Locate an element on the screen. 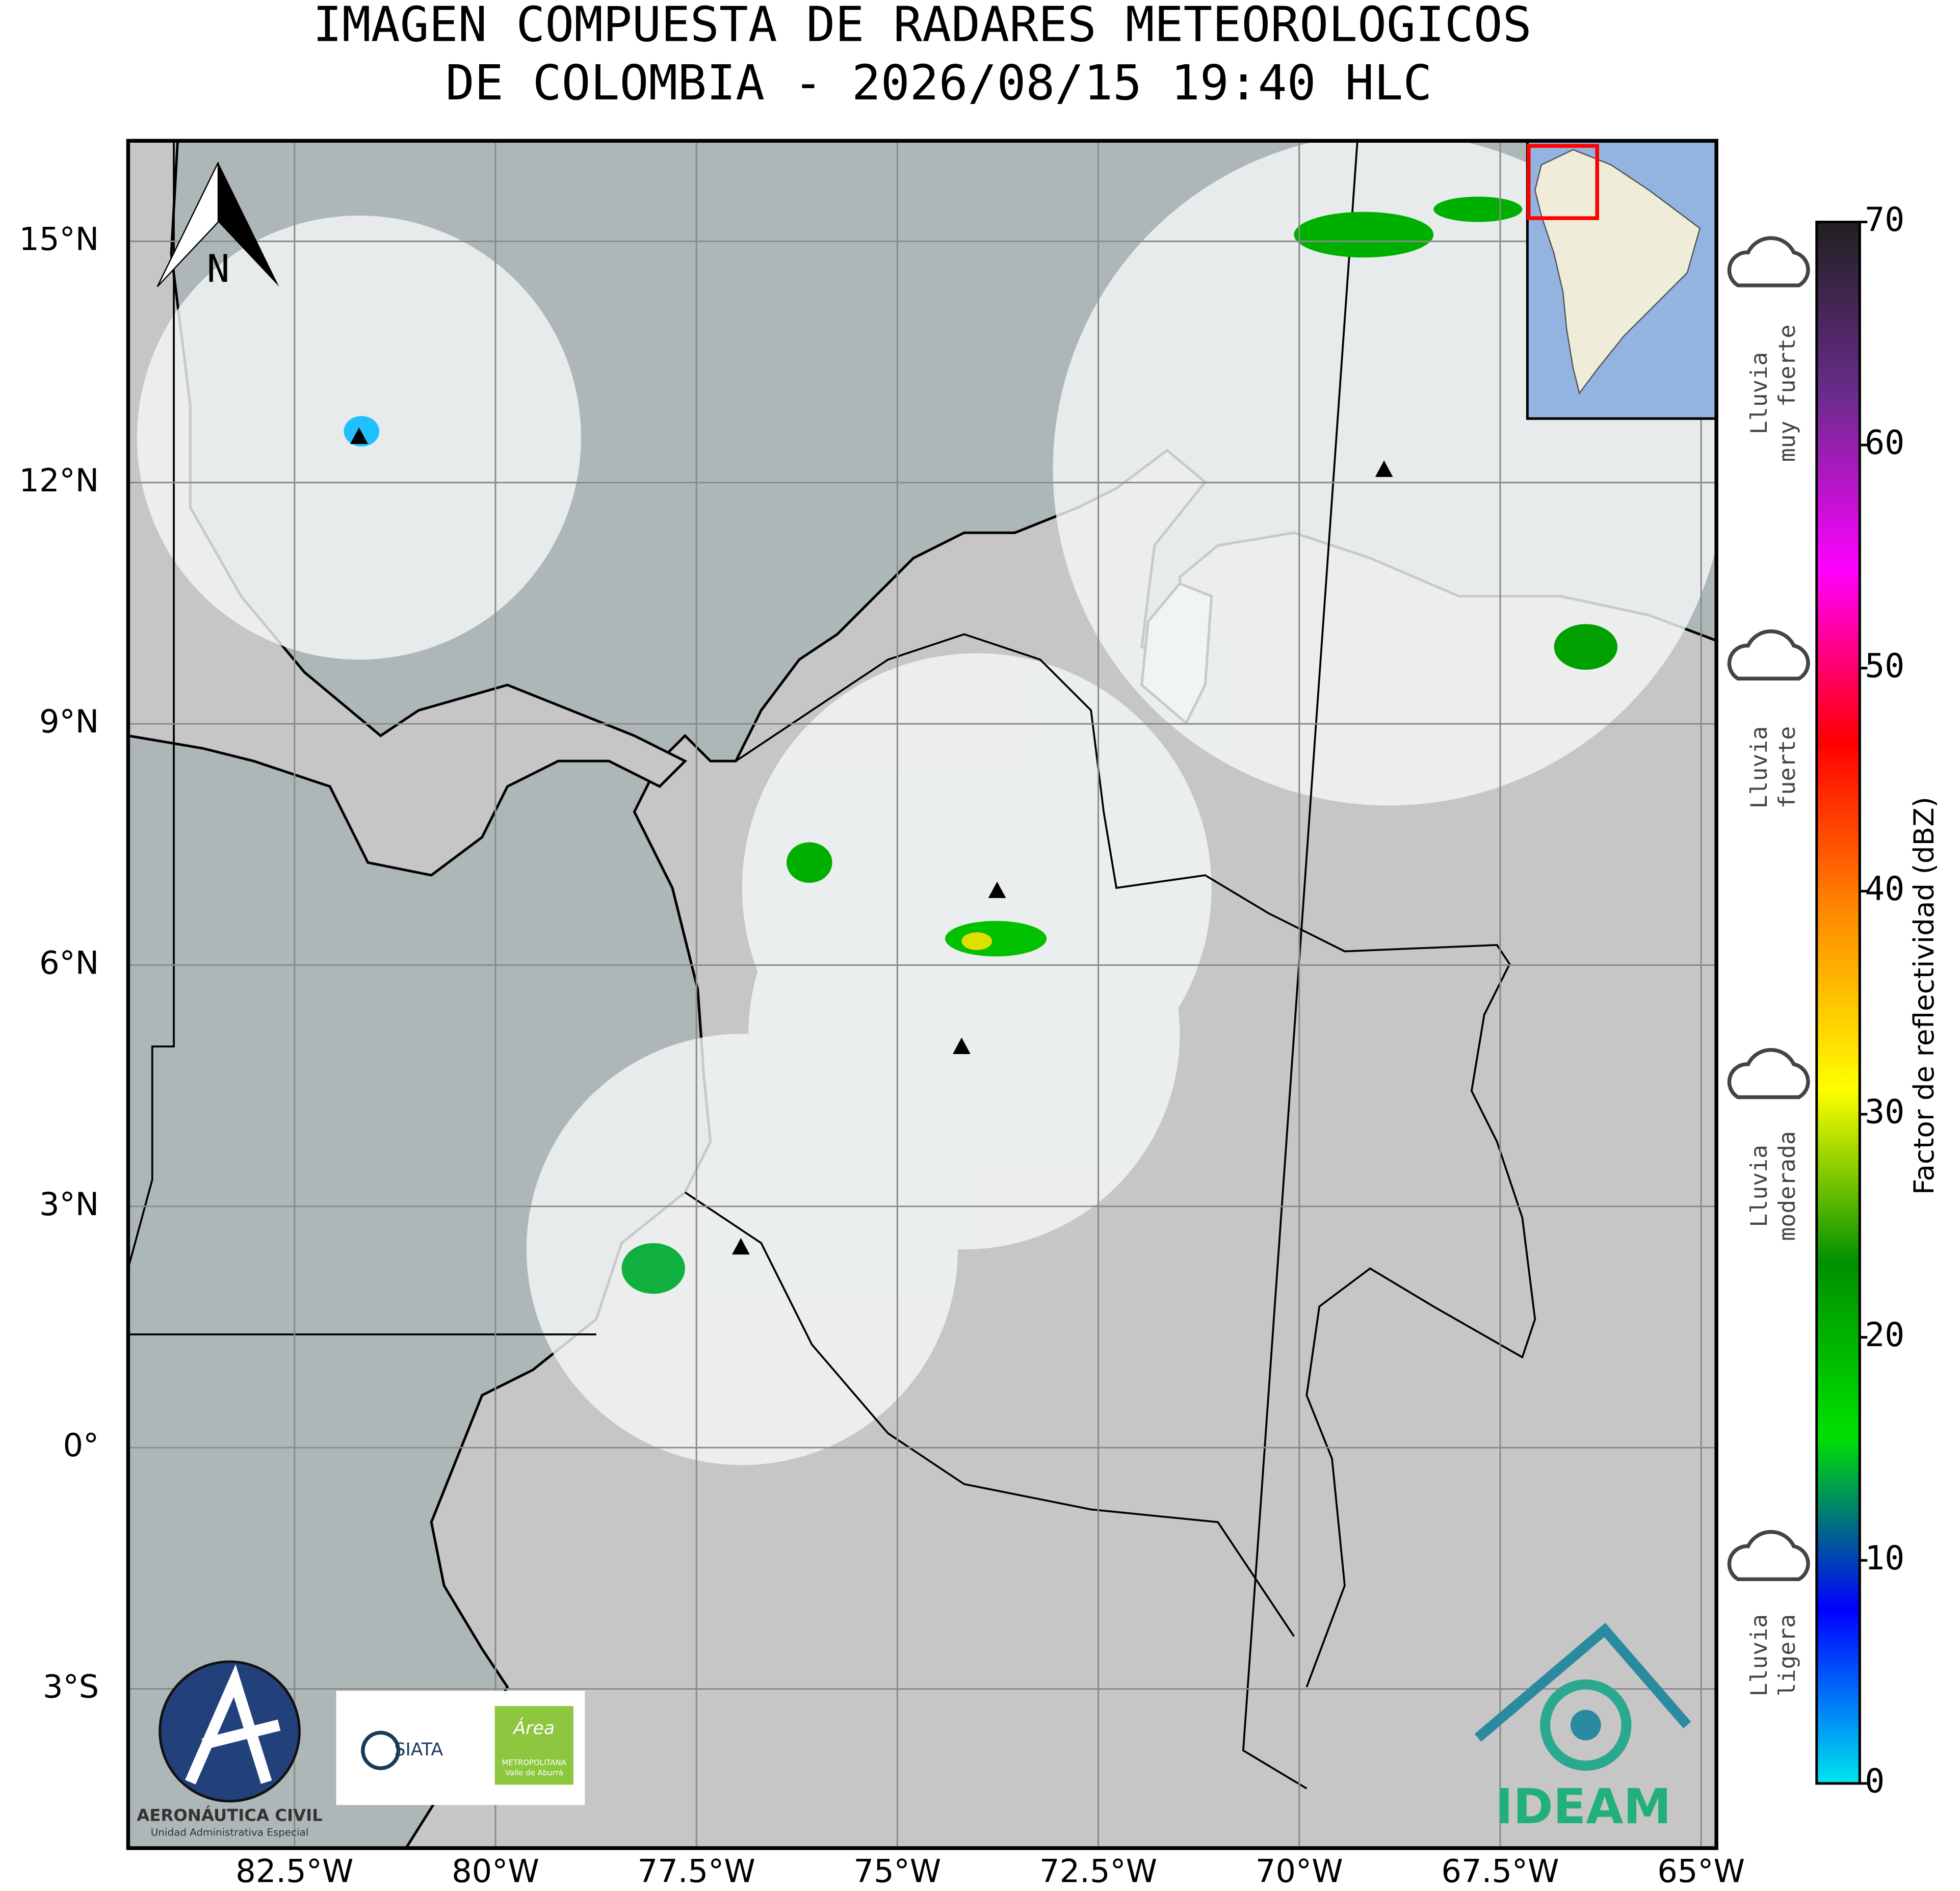 The image size is (1960, 1891). logo-text: Área is located at coordinates (533, 1728).